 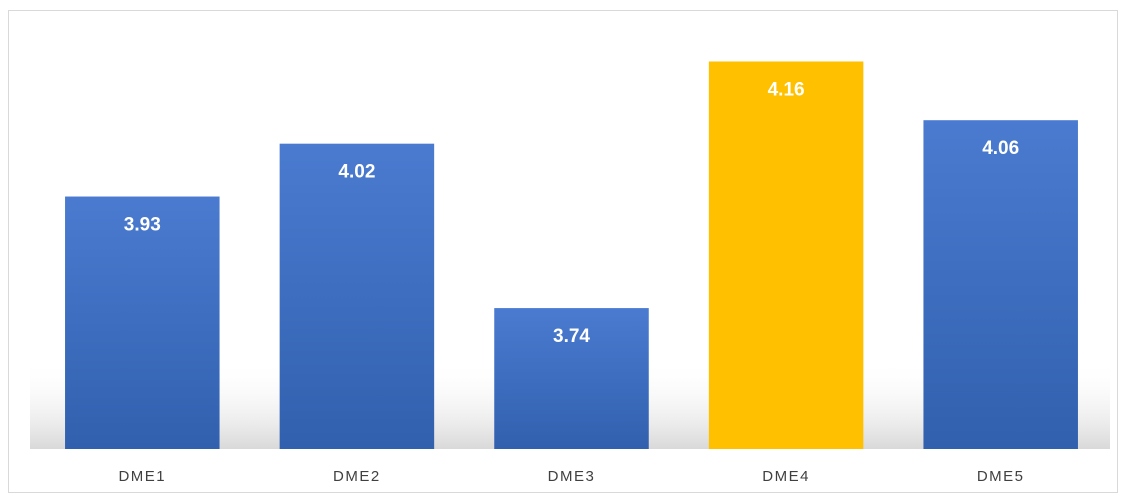 I want to click on x-tick-label: DME5, so click(x=1001, y=476).